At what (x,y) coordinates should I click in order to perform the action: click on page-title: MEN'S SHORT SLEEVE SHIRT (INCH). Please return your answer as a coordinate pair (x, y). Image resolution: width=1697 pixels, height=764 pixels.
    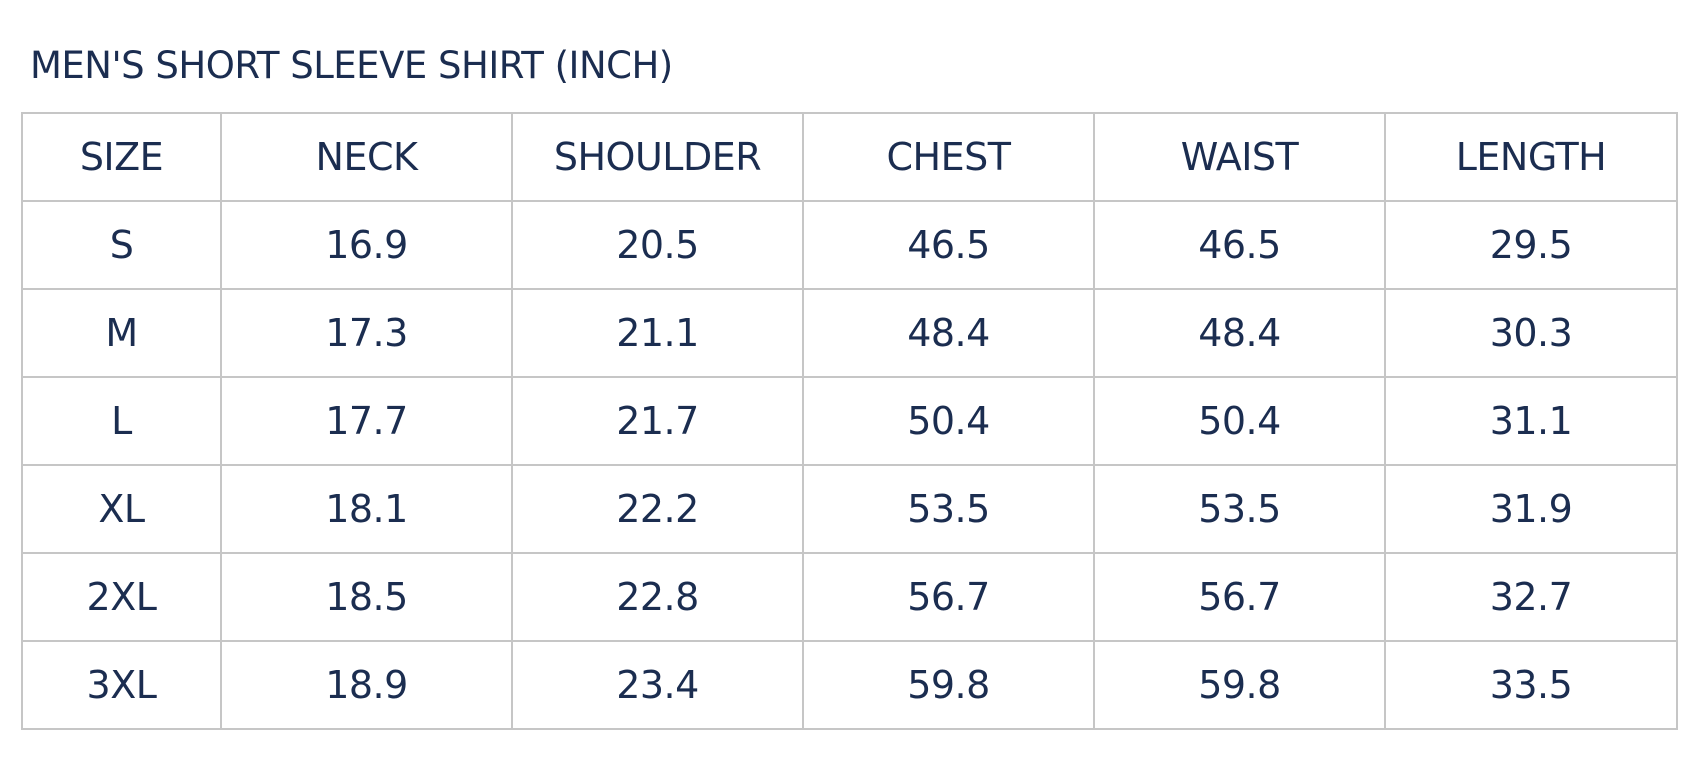
    Looking at the image, I should click on (351, 65).